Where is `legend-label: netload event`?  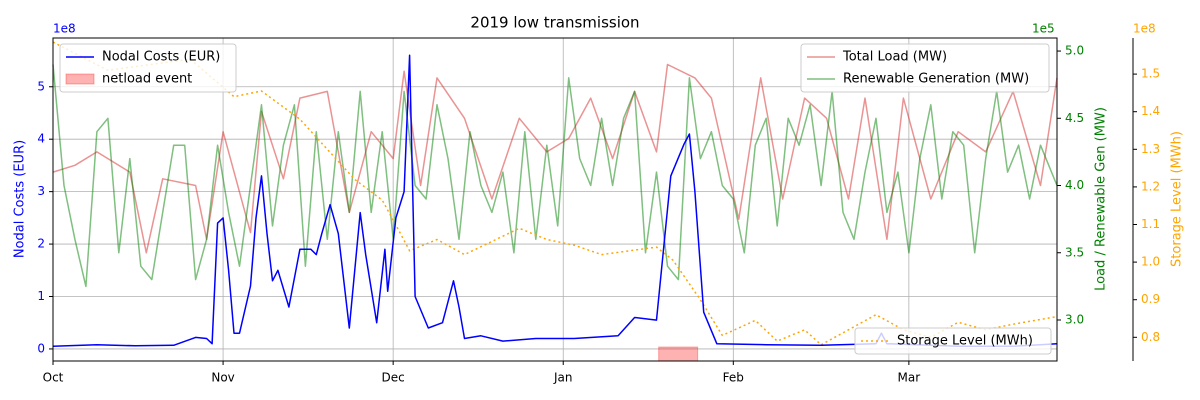
legend-label: netload event is located at coordinates (147, 79).